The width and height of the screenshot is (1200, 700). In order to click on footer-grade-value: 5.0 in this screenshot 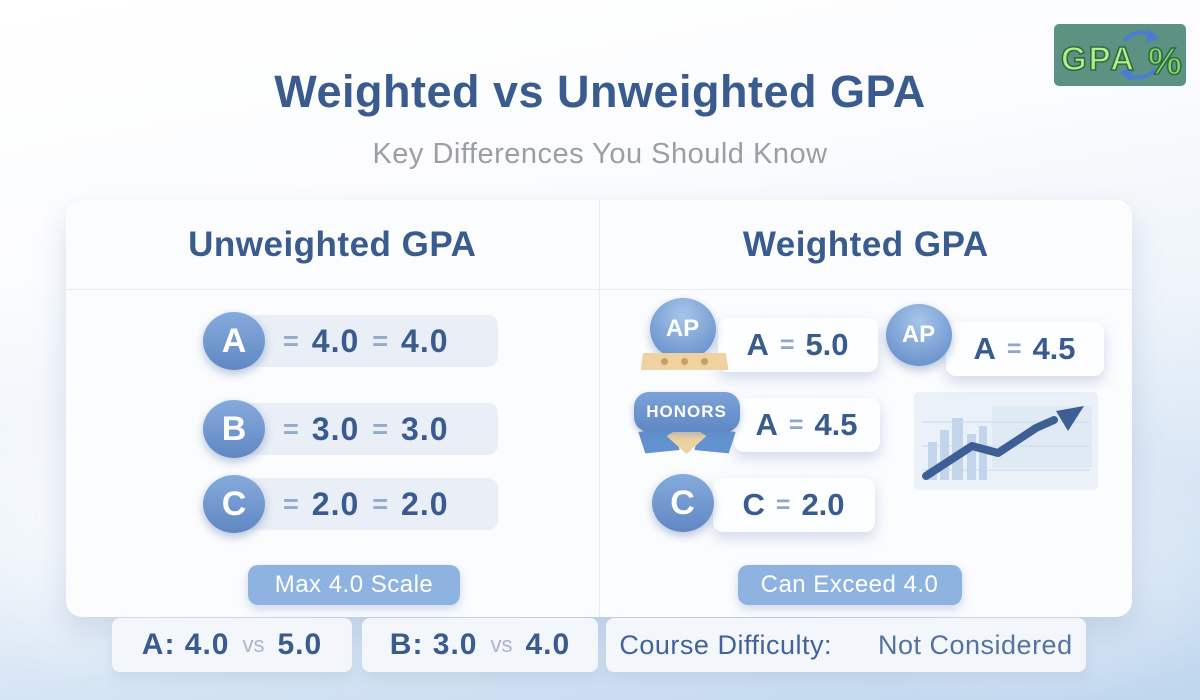, I will do `click(300, 644)`.